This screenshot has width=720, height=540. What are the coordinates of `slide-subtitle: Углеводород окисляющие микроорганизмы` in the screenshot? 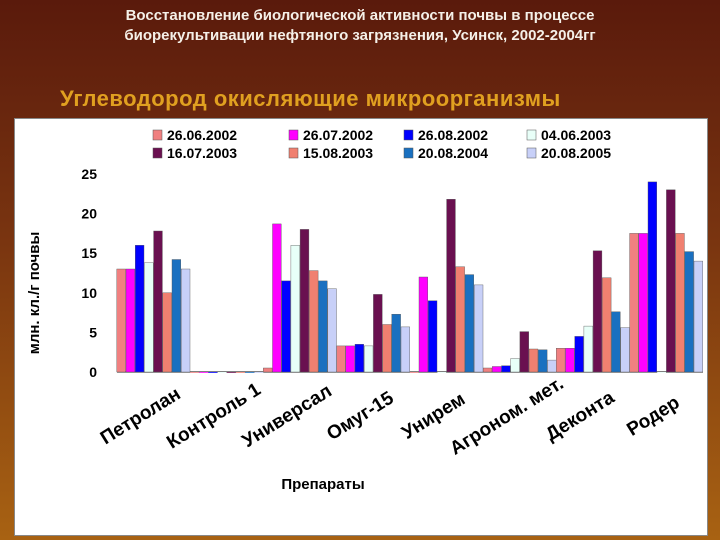 It's located at (310, 98).